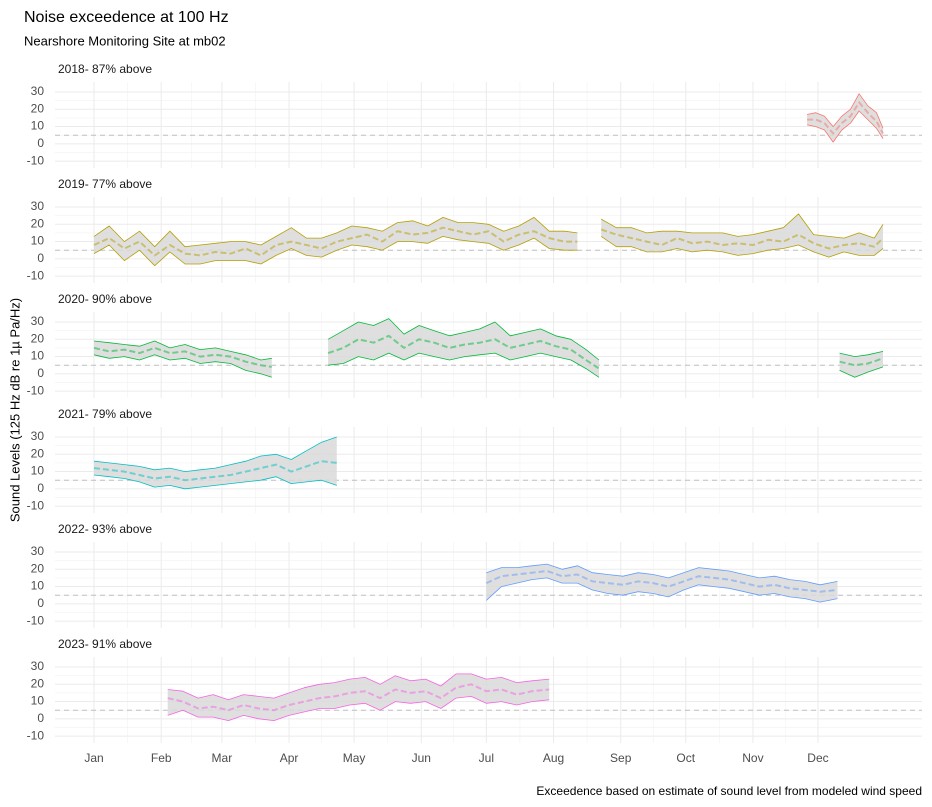 This screenshot has width=932, height=807. What do you see at coordinates (105, 529) in the screenshot?
I see `panel-title: 2022- 93% above` at bounding box center [105, 529].